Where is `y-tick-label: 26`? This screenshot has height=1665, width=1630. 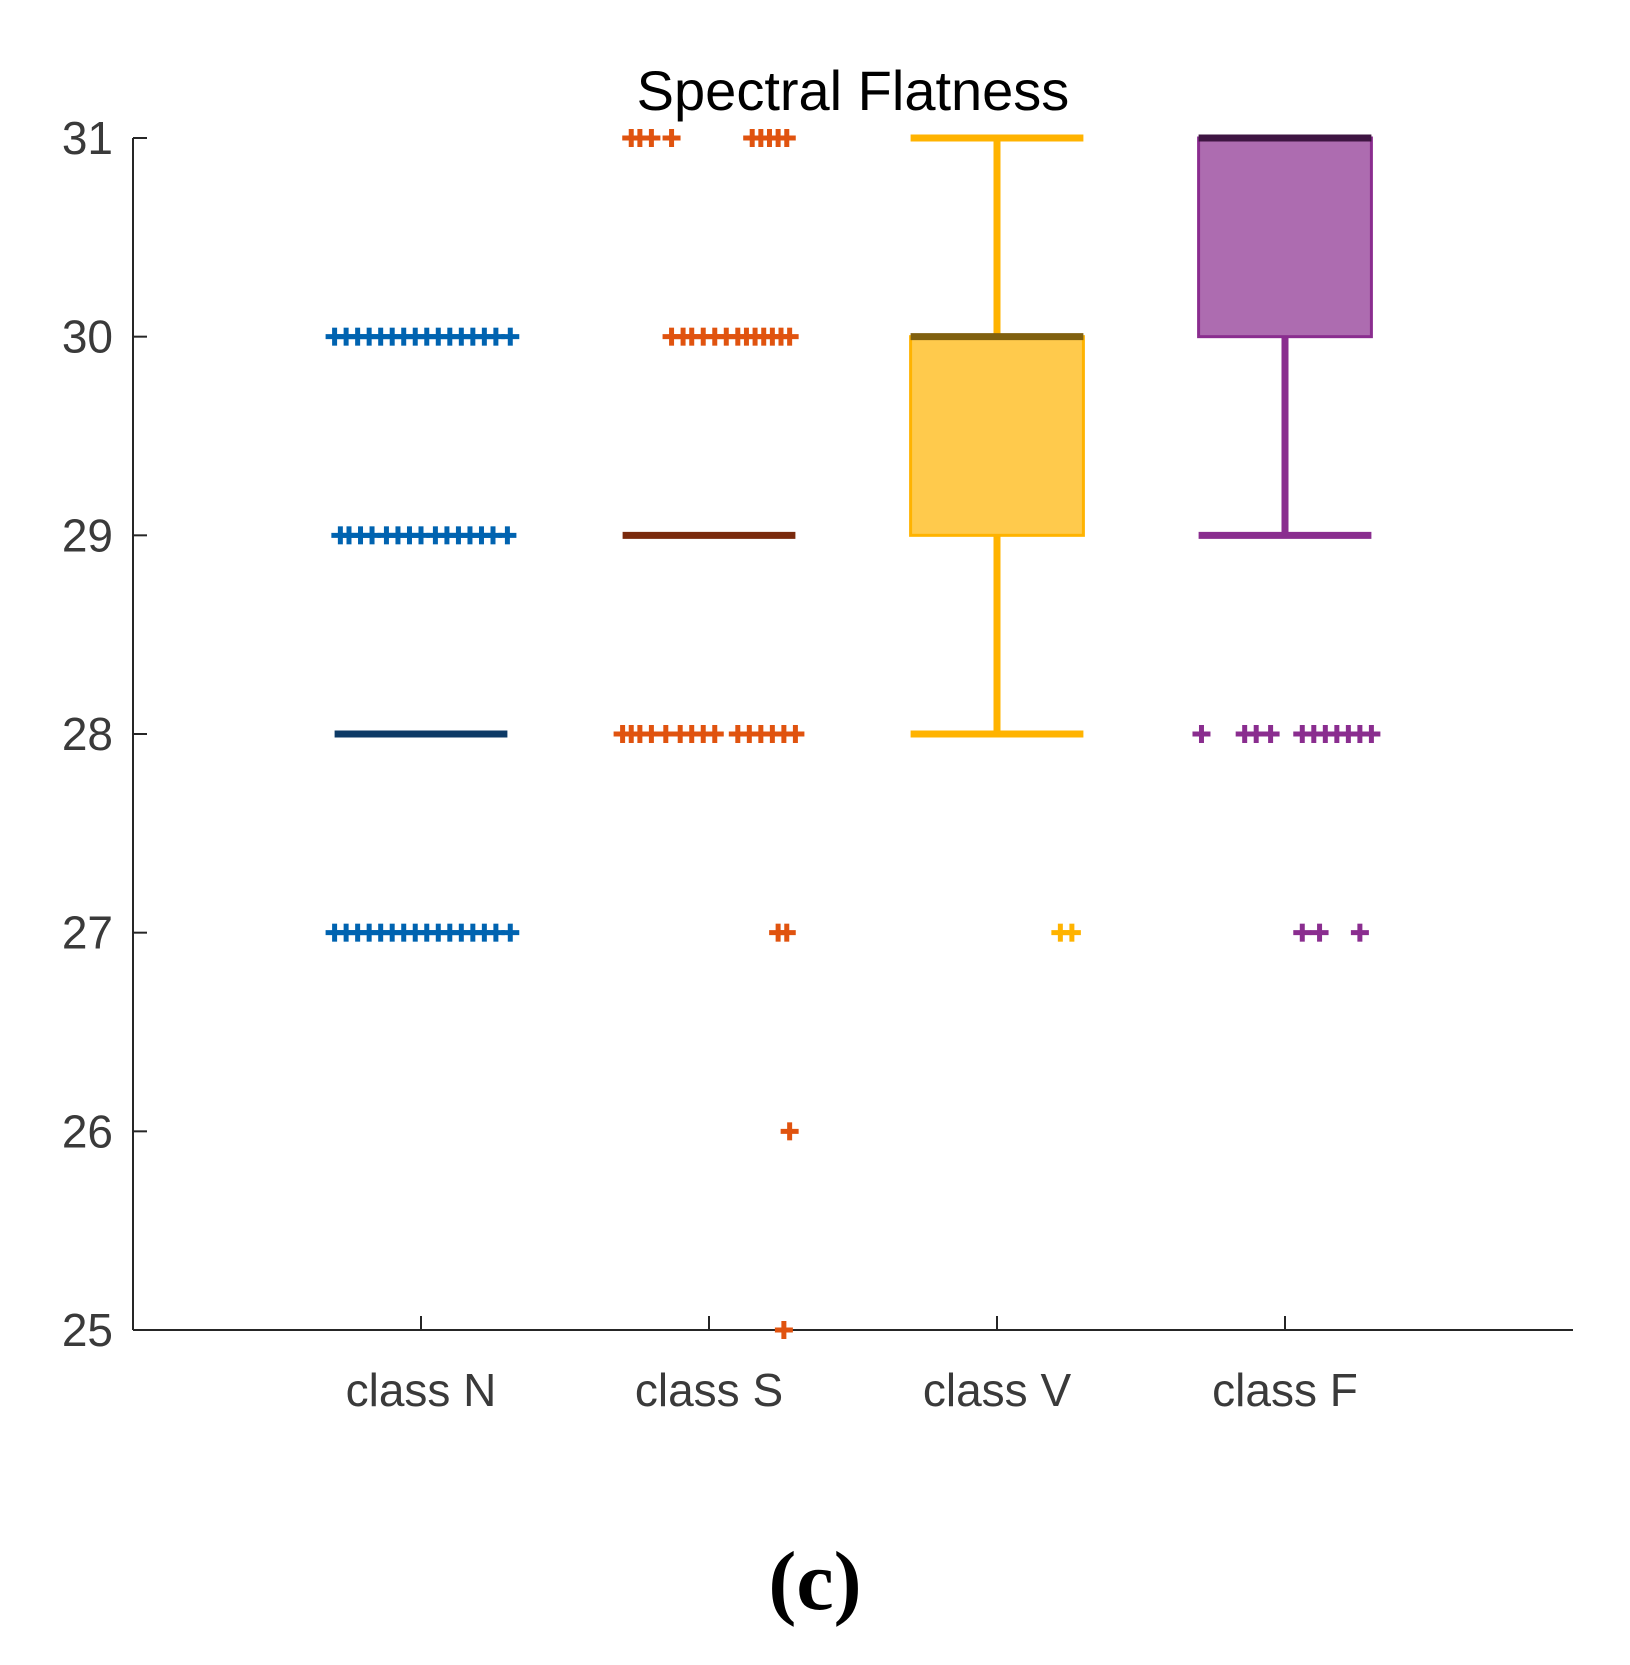
y-tick-label: 26 is located at coordinates (87, 1131).